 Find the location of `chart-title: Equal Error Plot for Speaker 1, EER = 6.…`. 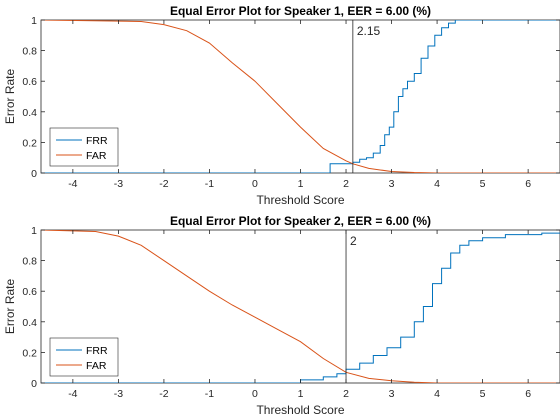

chart-title: Equal Error Plot for Speaker 1, EER = 6.… is located at coordinates (300, 11).